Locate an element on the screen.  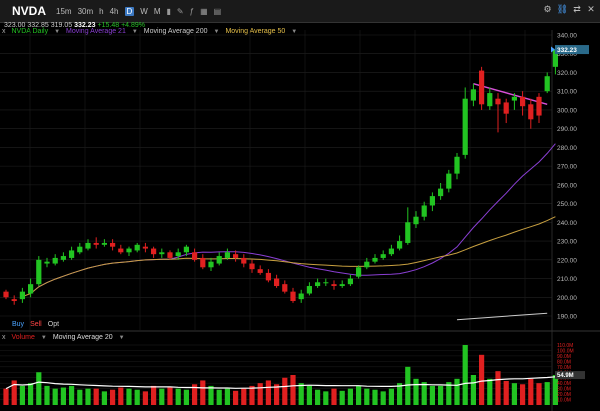
remove-series-icon: x is located at coordinates (4, 31).